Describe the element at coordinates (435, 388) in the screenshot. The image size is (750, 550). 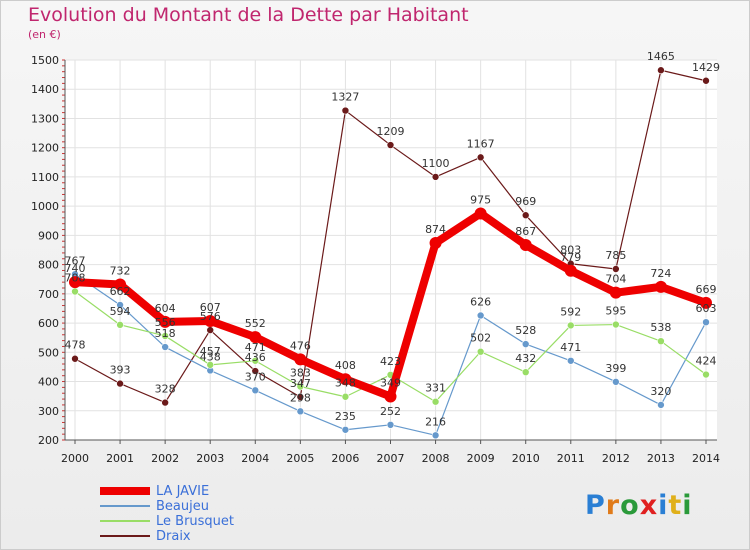
I see `data-label: 331` at that location.